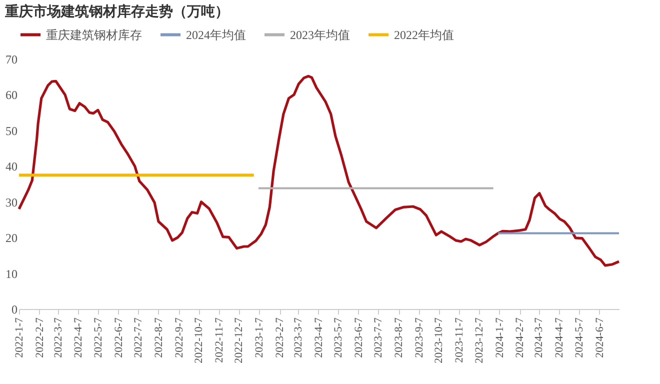 The width and height of the screenshot is (660, 384). I want to click on x-tick-label: 2022-1-7, so click(20, 337).